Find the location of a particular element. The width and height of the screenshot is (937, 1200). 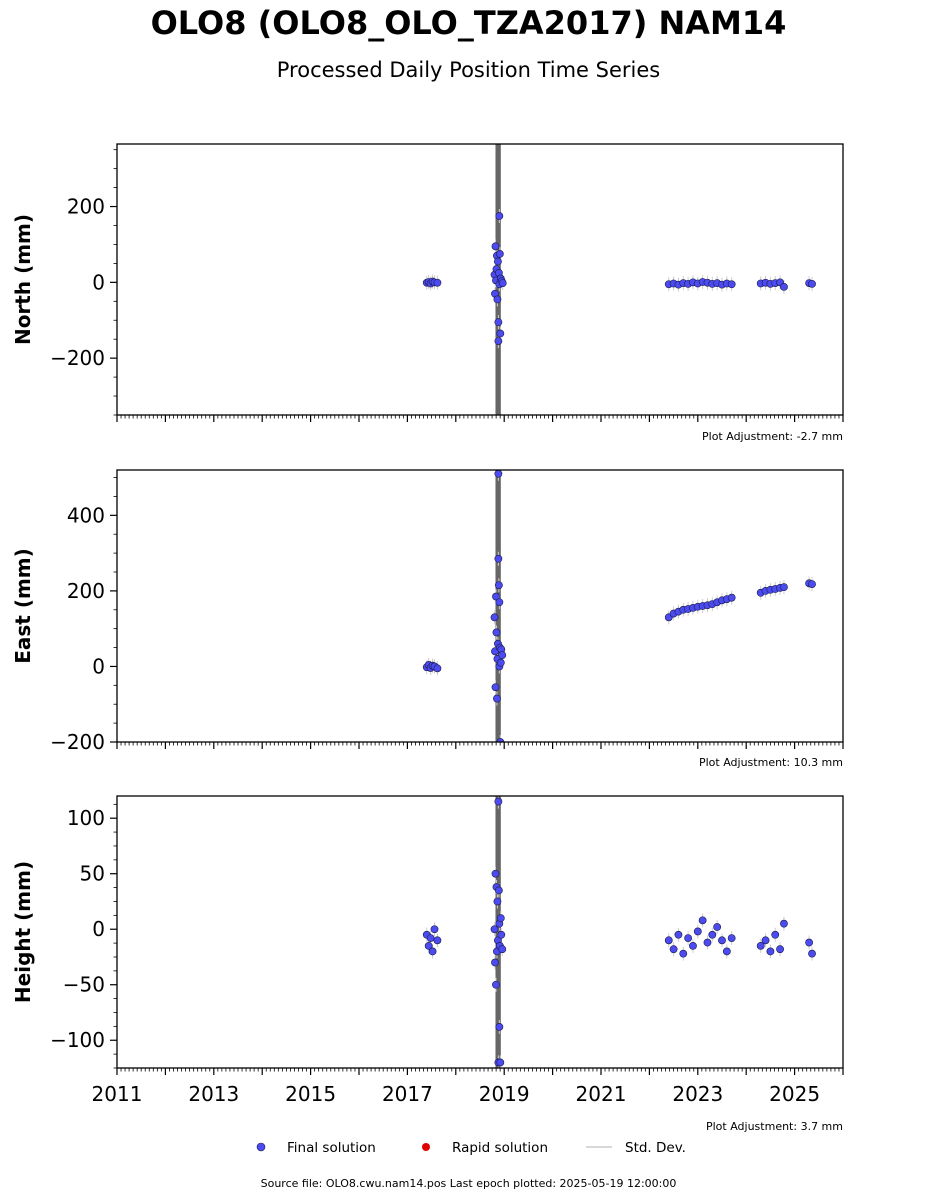

x-tick-label: 2023 is located at coordinates (697, 1094).